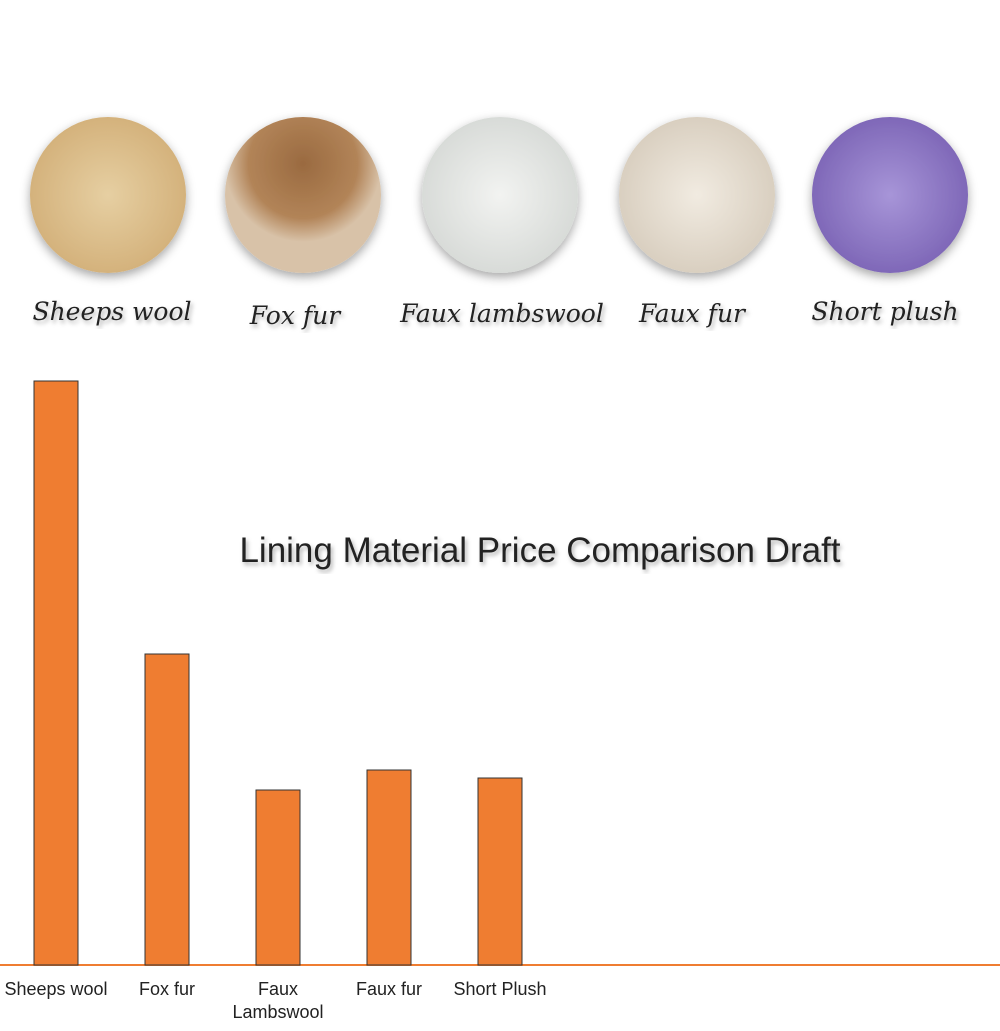 The height and width of the screenshot is (1031, 1000). Describe the element at coordinates (692, 313) in the screenshot. I see `swatch-label: Faux fur` at that location.